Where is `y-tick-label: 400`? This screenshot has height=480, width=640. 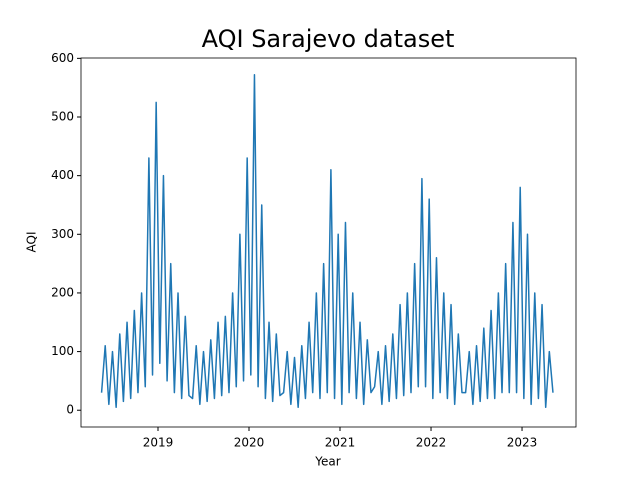
y-tick-label: 400 is located at coordinates (62, 175).